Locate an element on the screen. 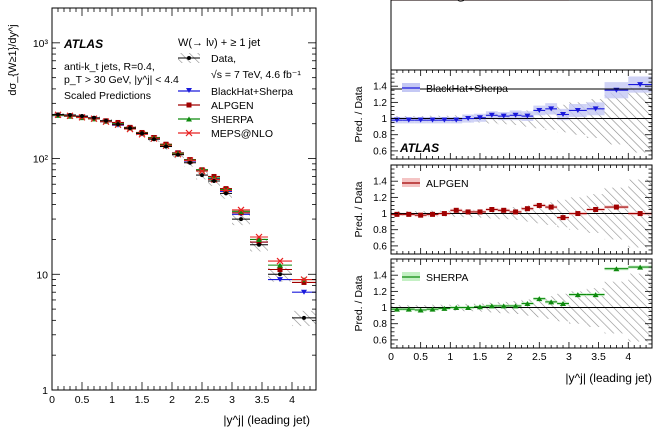  x-tick-label: 2 is located at coordinates (172, 400).